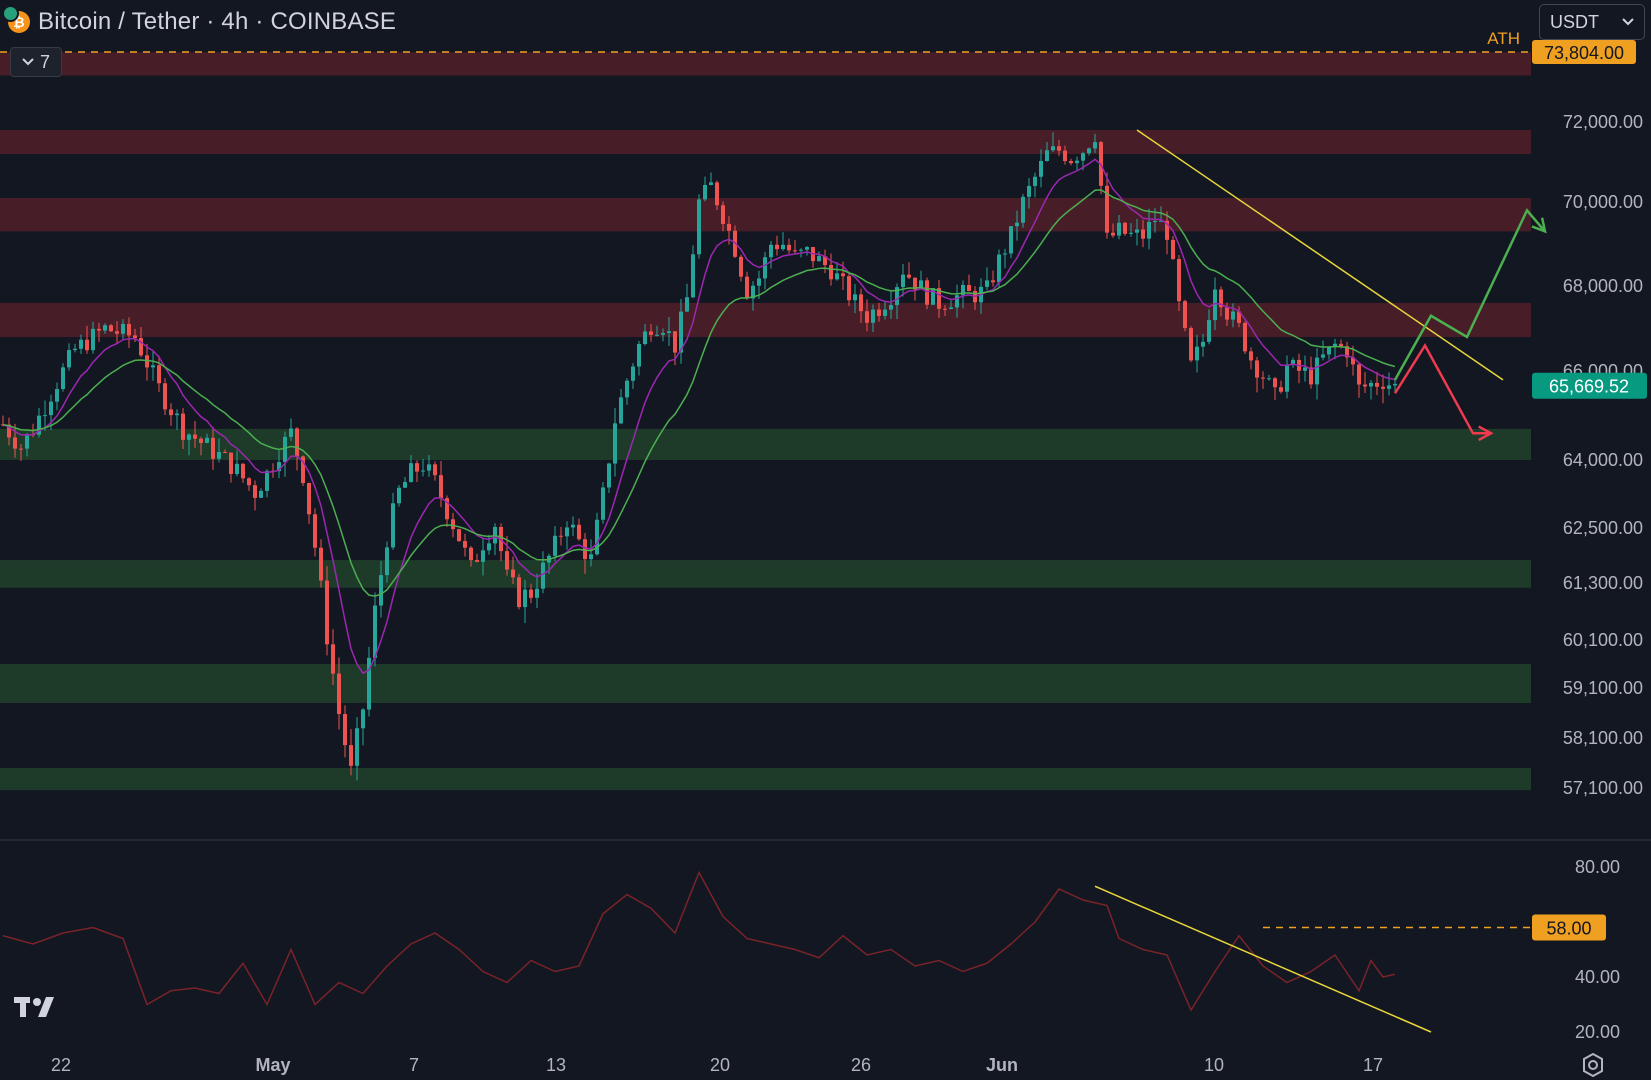 The image size is (1651, 1080). I want to click on rsi-level-tag, so click(1569, 927).